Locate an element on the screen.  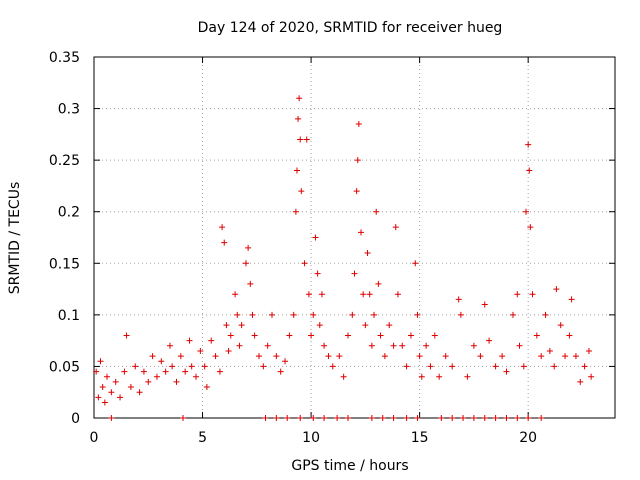
y-tick-label: 0.05 is located at coordinates (64, 367).